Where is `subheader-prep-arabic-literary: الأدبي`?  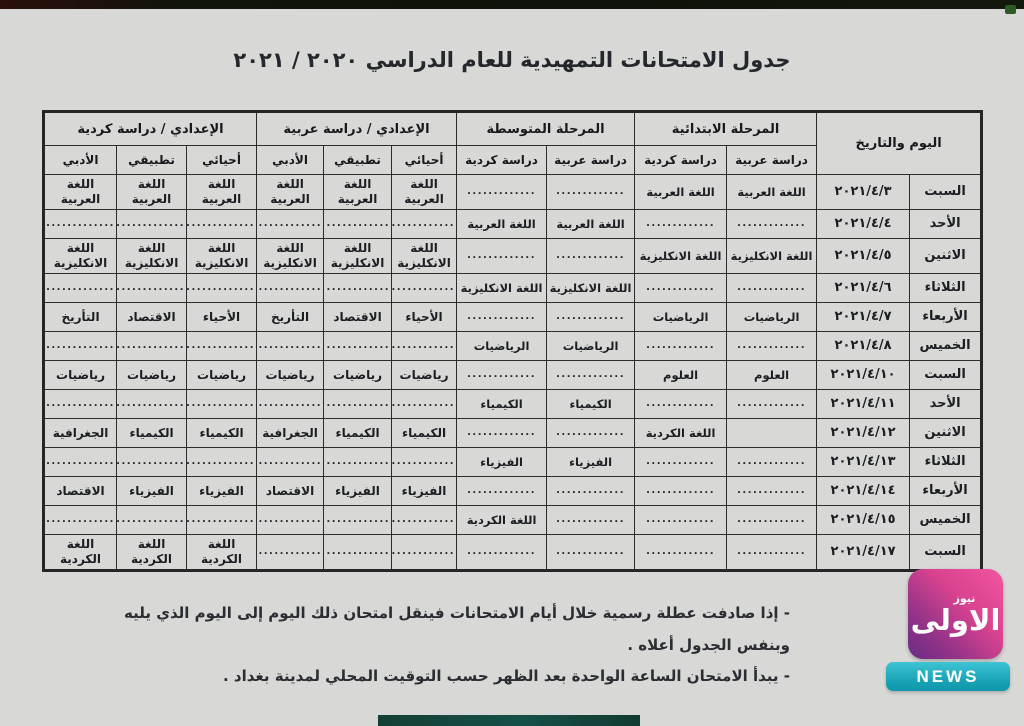 subheader-prep-arabic-literary: الأدبي is located at coordinates (290, 160).